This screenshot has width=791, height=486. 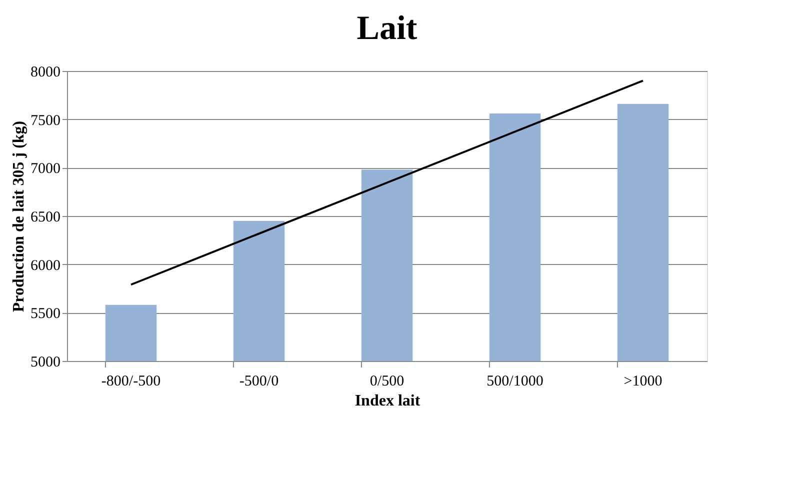 What do you see at coordinates (45, 314) in the screenshot?
I see `y-tick-label: 5500` at bounding box center [45, 314].